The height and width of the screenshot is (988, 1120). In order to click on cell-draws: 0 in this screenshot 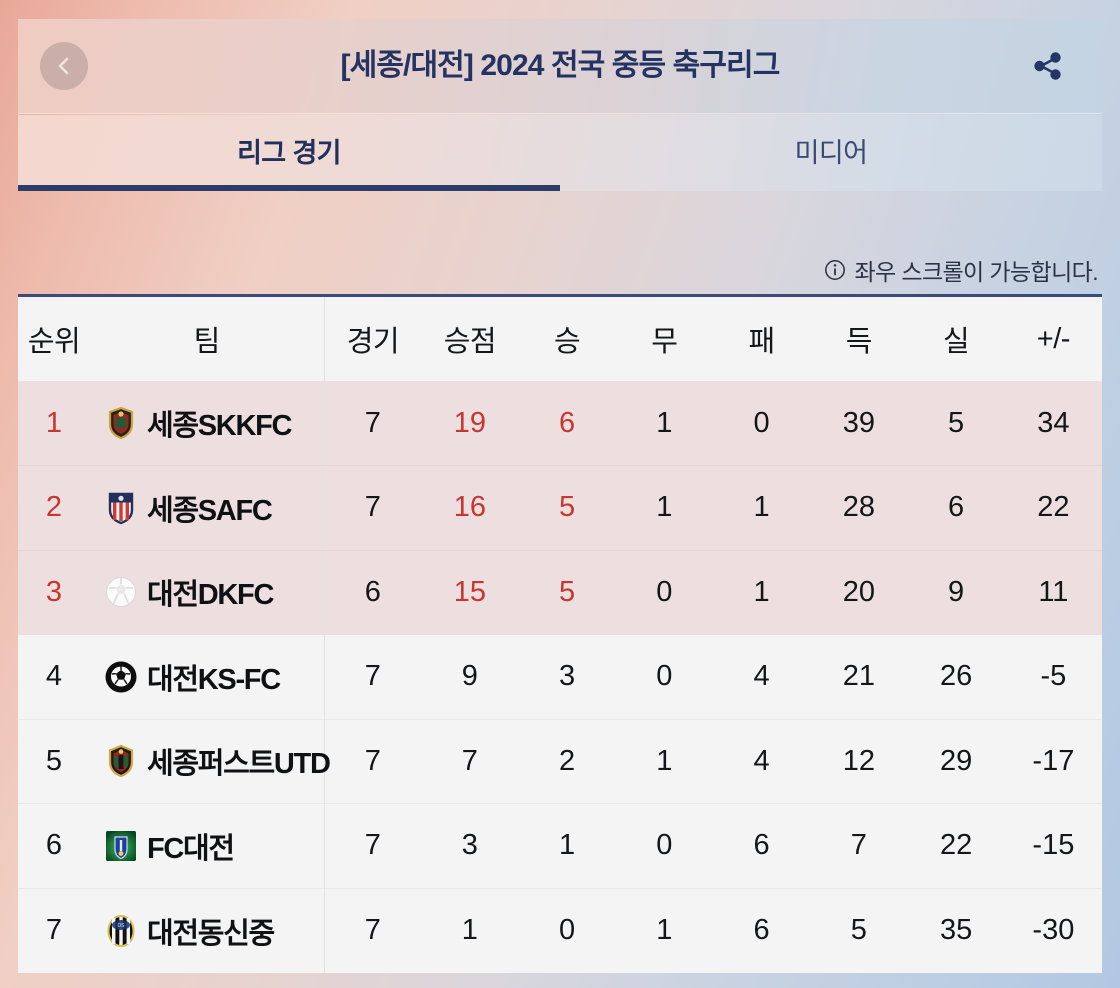, I will do `click(664, 591)`.